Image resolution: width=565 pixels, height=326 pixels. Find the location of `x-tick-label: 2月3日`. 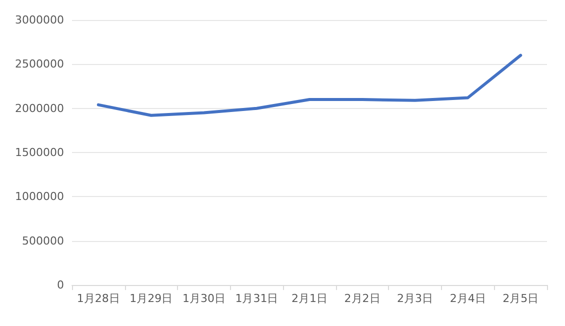

x-tick-label: 2月3日 is located at coordinates (415, 298).